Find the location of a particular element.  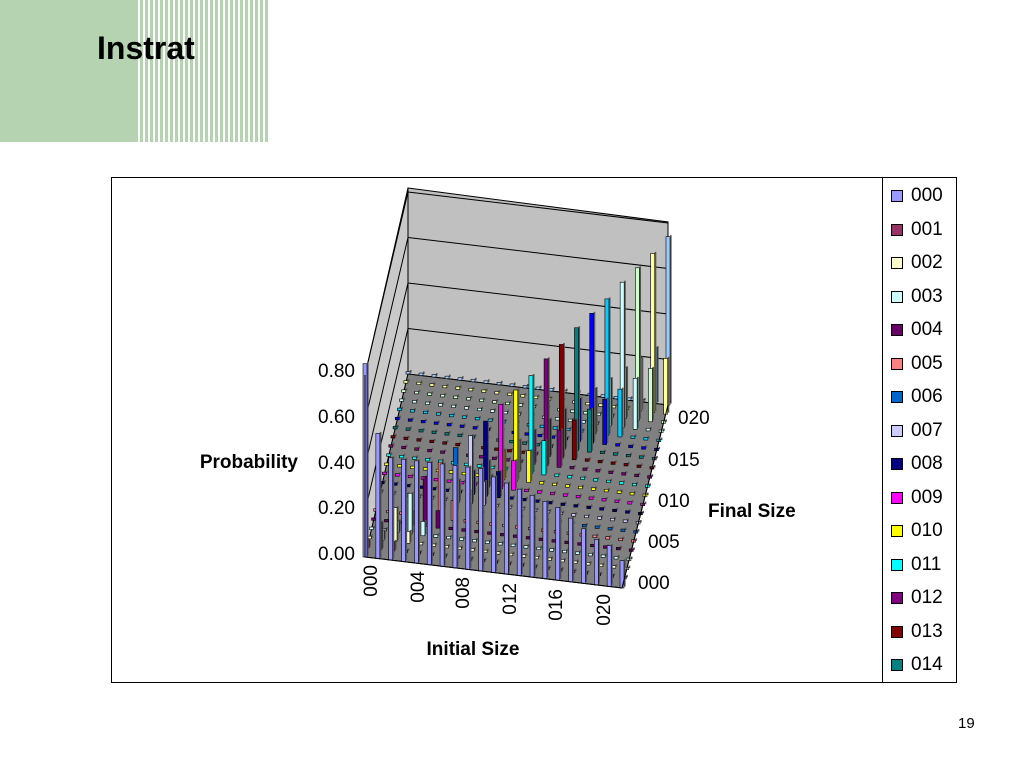

z-tick-label: 000 is located at coordinates (654, 583).